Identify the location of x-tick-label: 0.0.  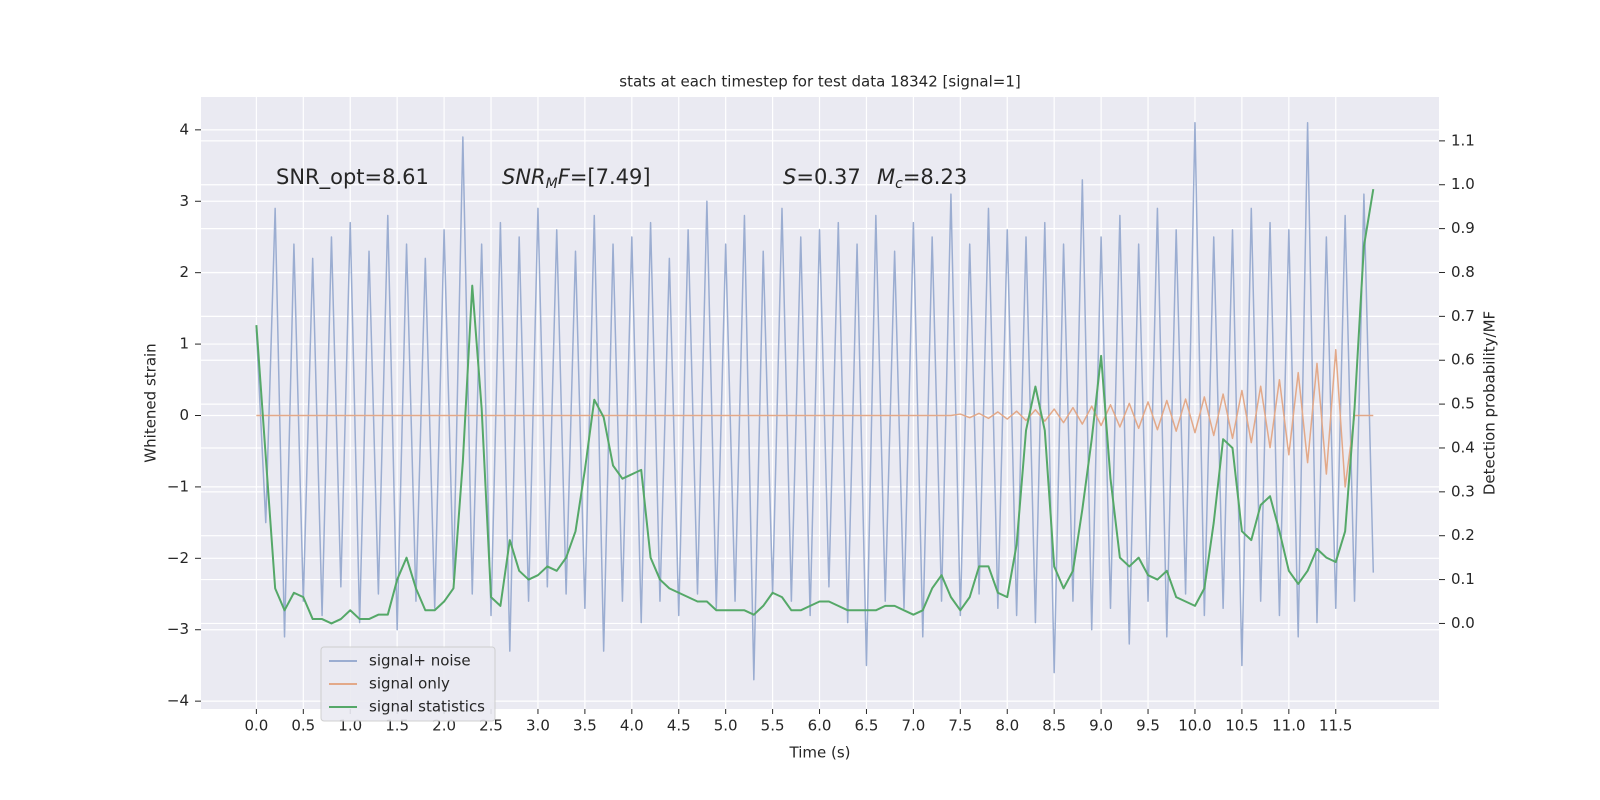
(256, 726).